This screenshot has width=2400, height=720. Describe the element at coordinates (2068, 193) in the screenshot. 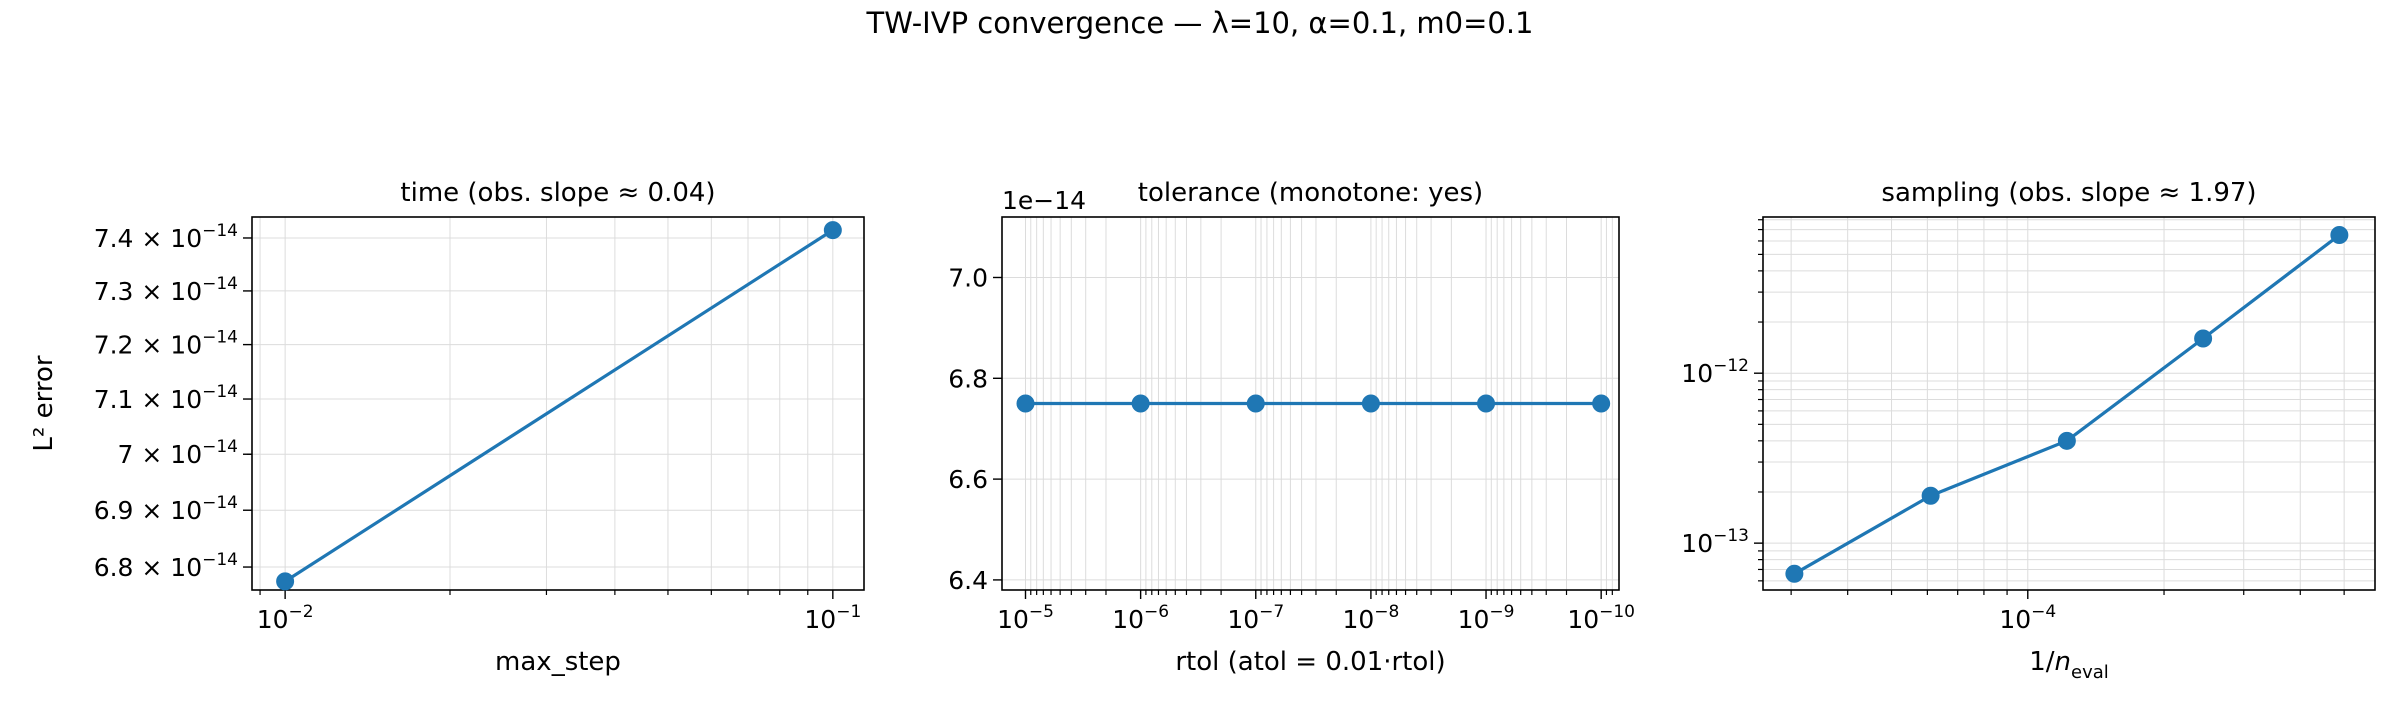

I see `c2-title: sampling (obs. slope ≈ 1.97)` at that location.